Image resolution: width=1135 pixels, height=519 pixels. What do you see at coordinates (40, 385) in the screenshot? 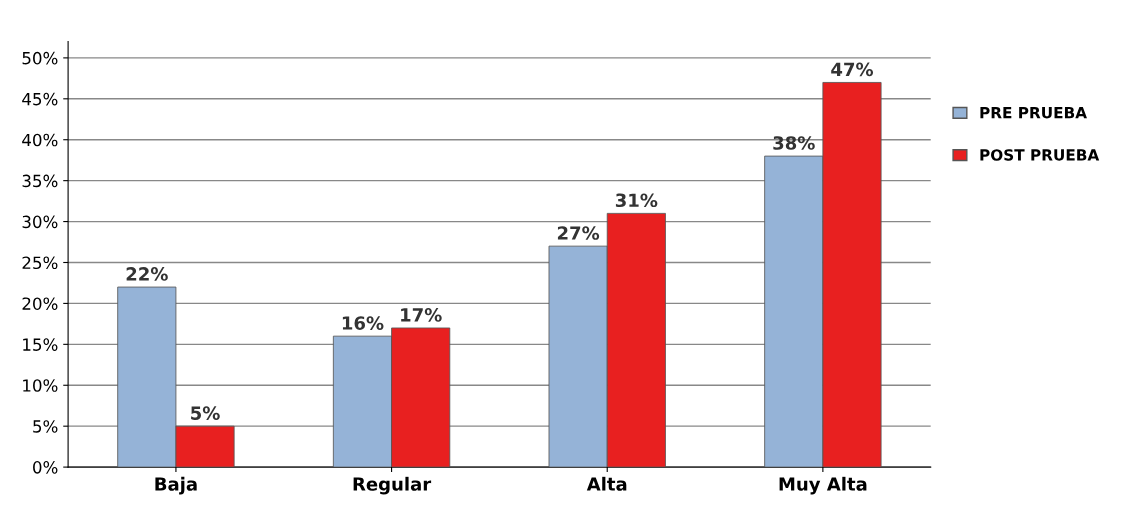
I see `y-tick-label: 10%` at bounding box center [40, 385].